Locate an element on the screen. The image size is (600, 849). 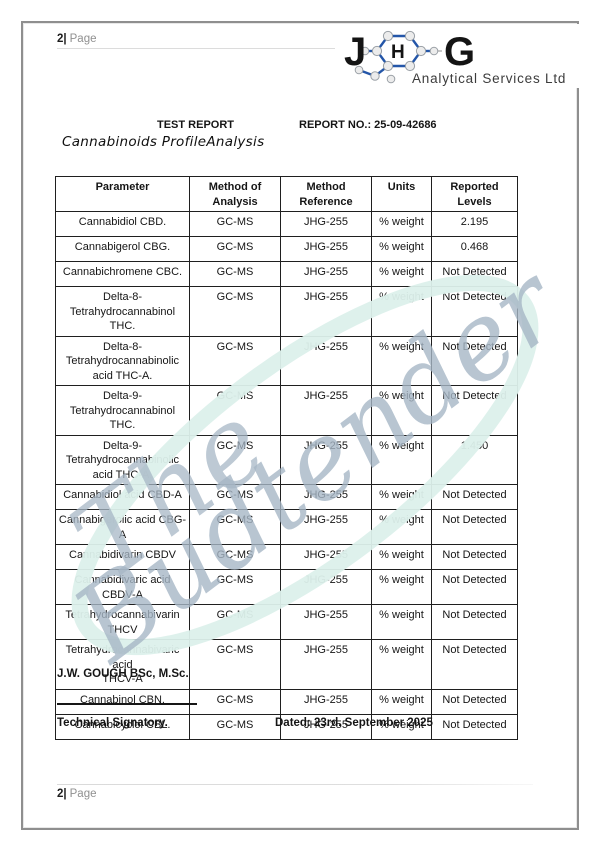
header-rule is located at coordinates (196, 48).